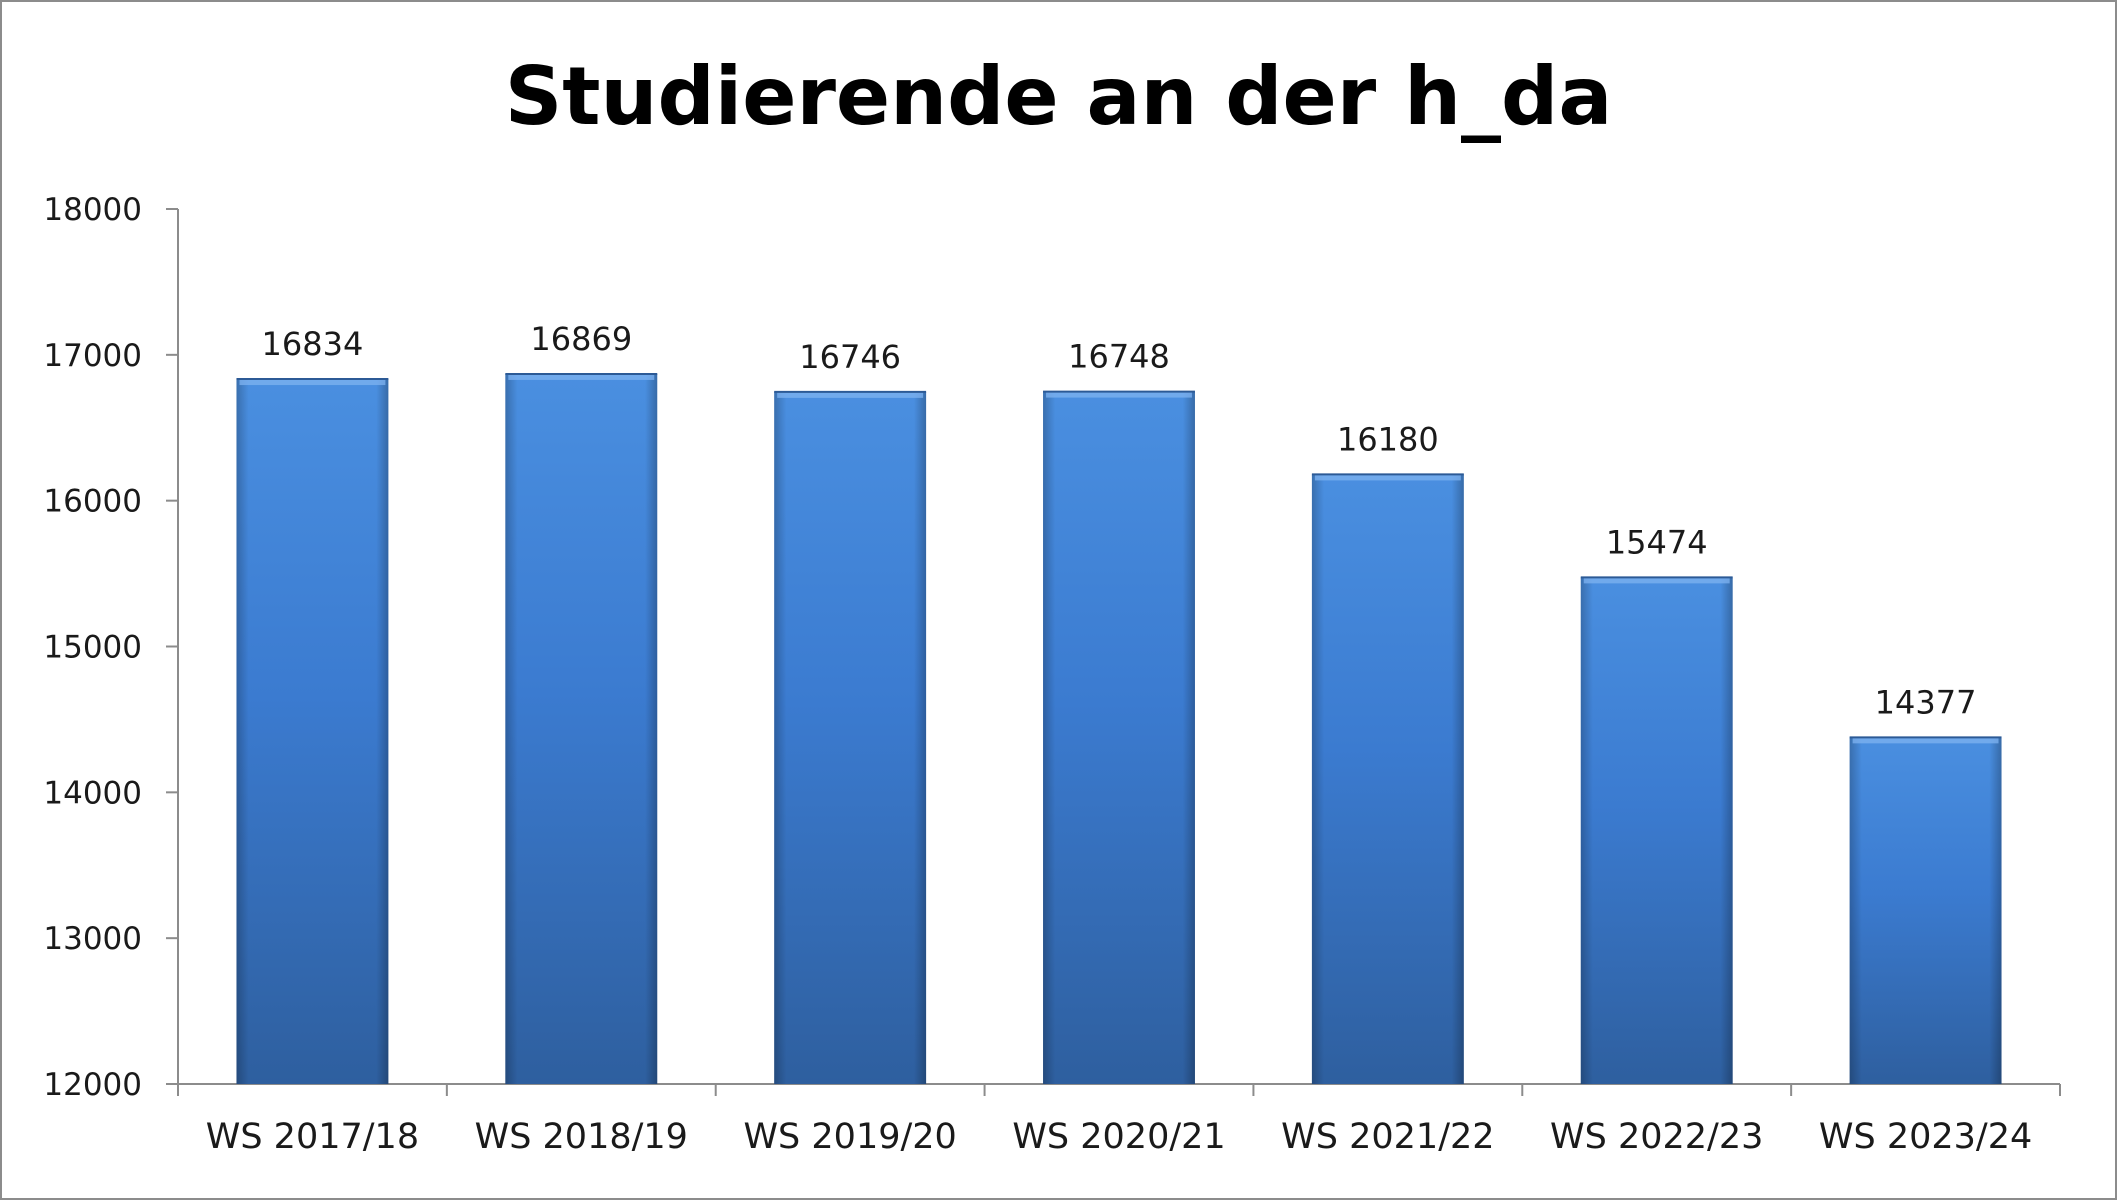  I want to click on data-label: 16748, so click(1119, 357).